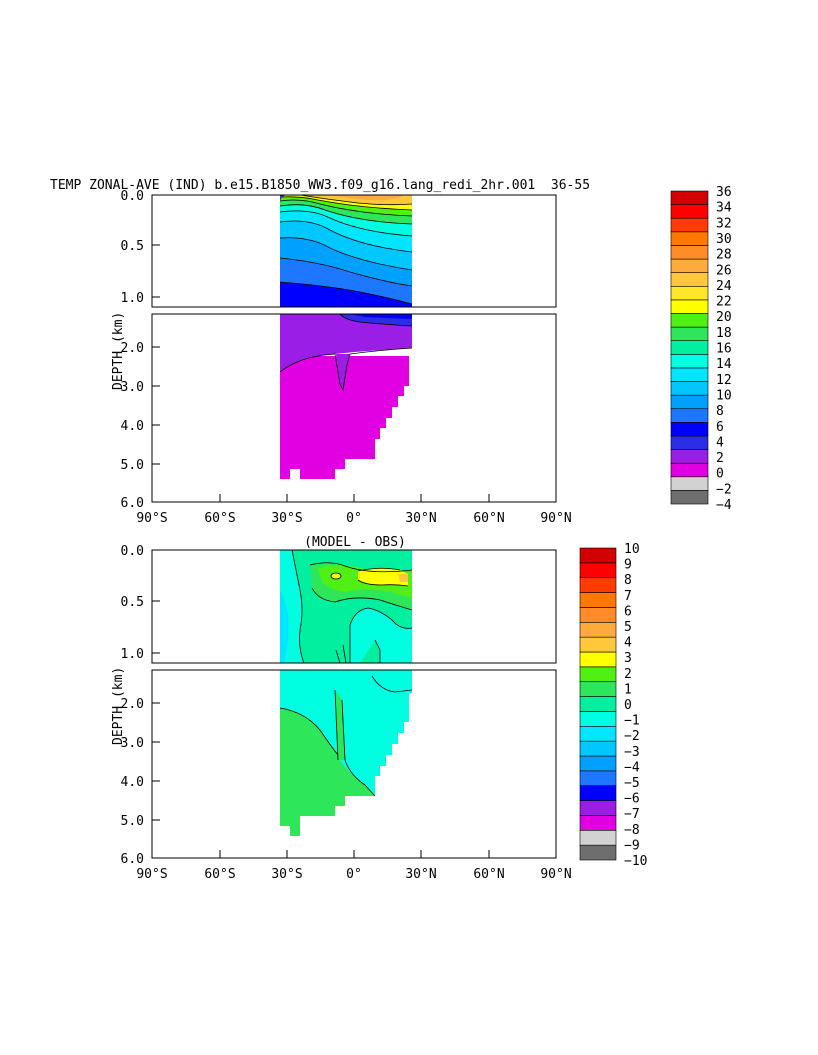 This screenshot has height=1055, width=818. Describe the element at coordinates (628, 627) in the screenshot. I see `diff-colorbar-label: 5` at that location.